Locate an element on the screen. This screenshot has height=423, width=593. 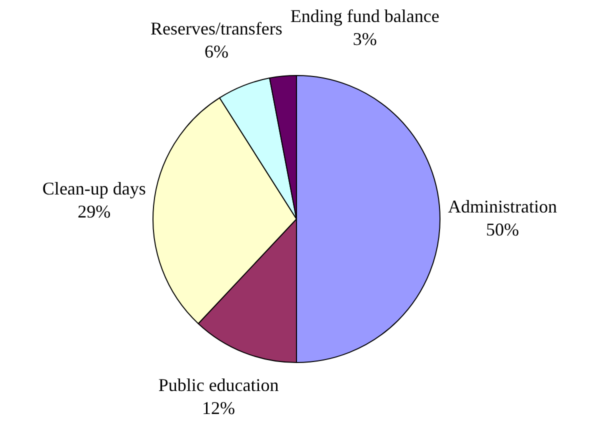
slice-label: Clean-up days is located at coordinates (94, 188).